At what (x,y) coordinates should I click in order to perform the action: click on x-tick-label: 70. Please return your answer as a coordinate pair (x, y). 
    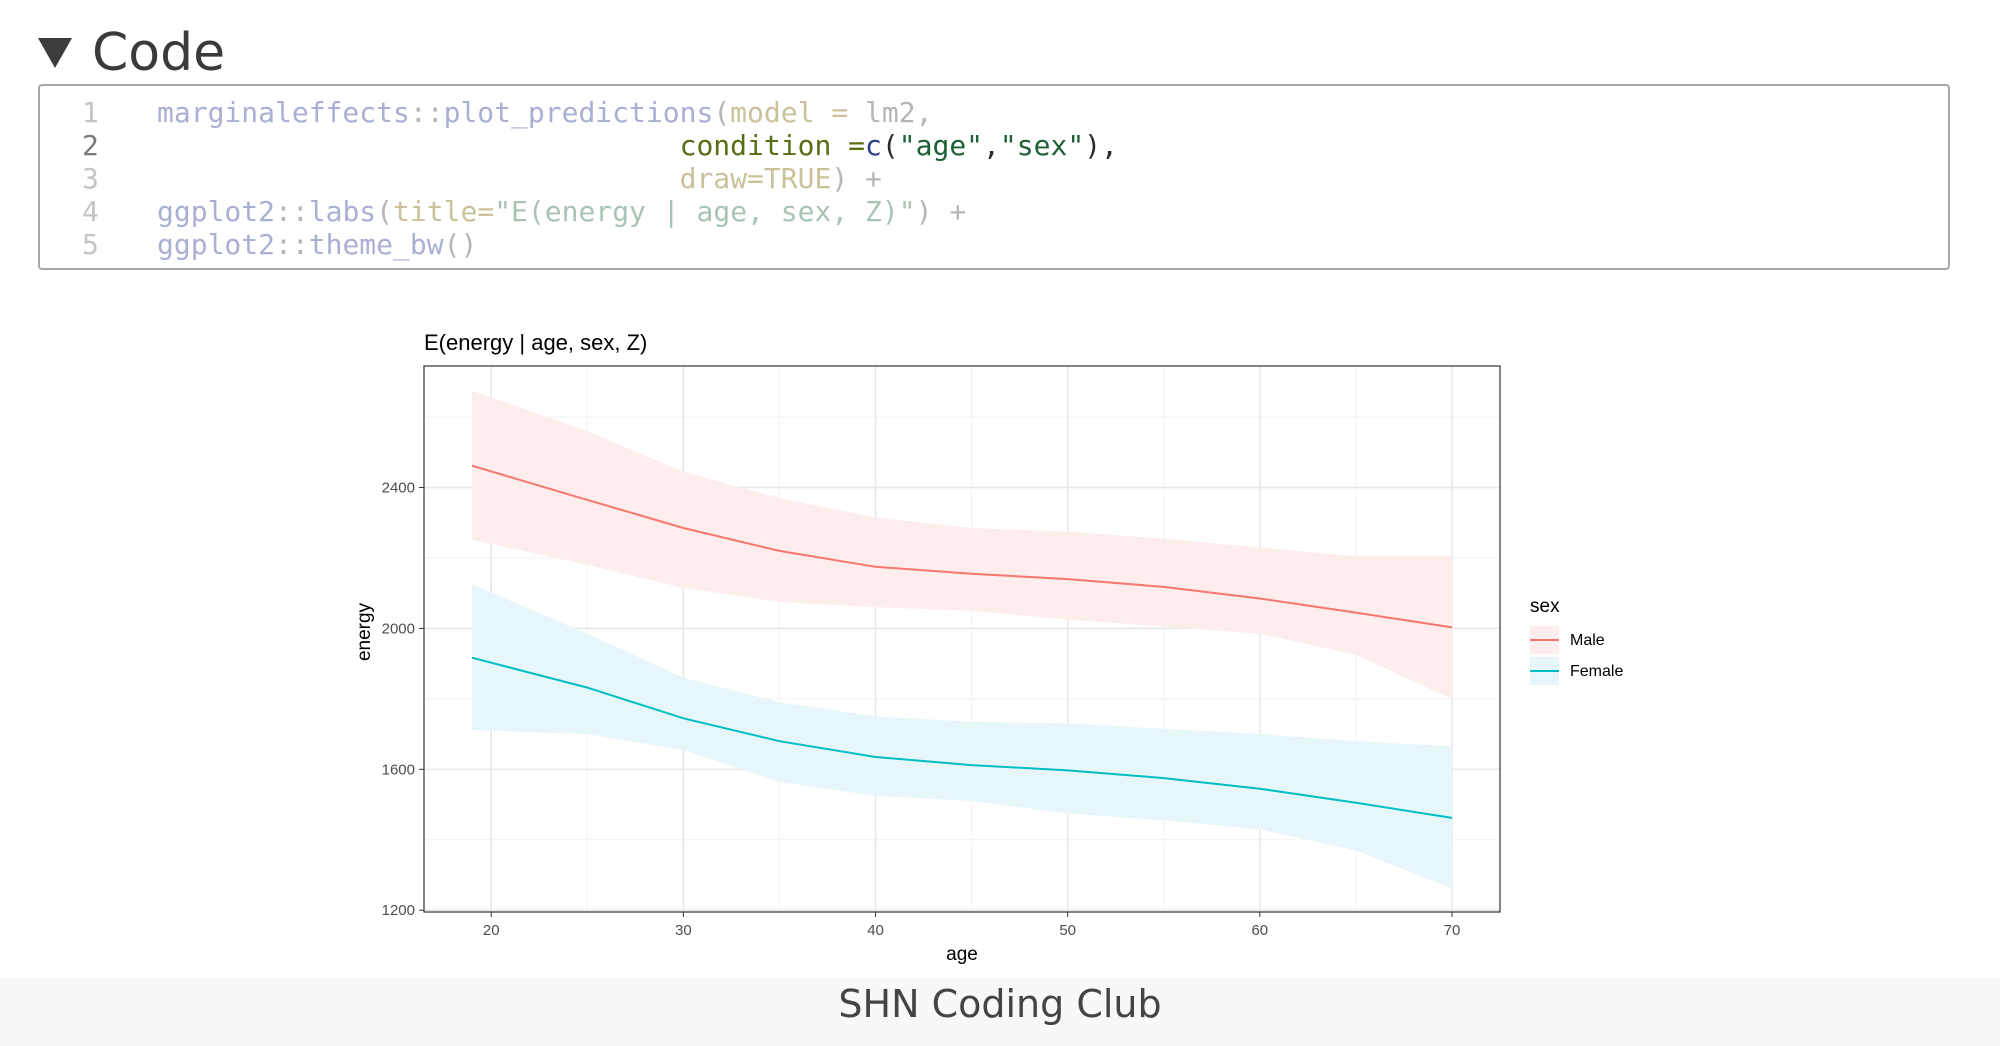
    Looking at the image, I should click on (1452, 930).